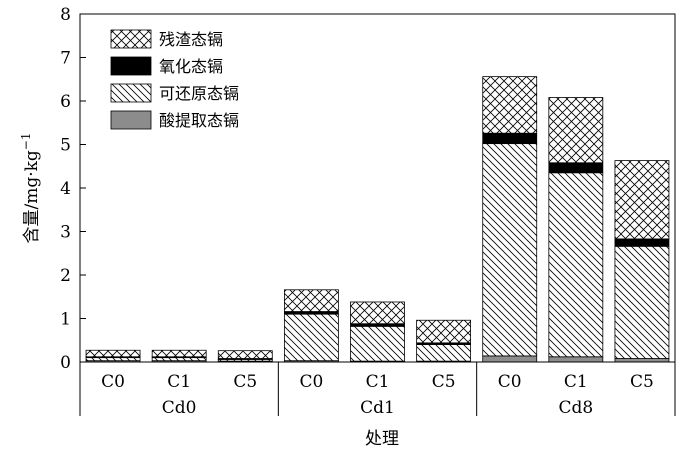  Describe the element at coordinates (199, 93) in the screenshot. I see `legend-label: 可还原态镉` at that location.